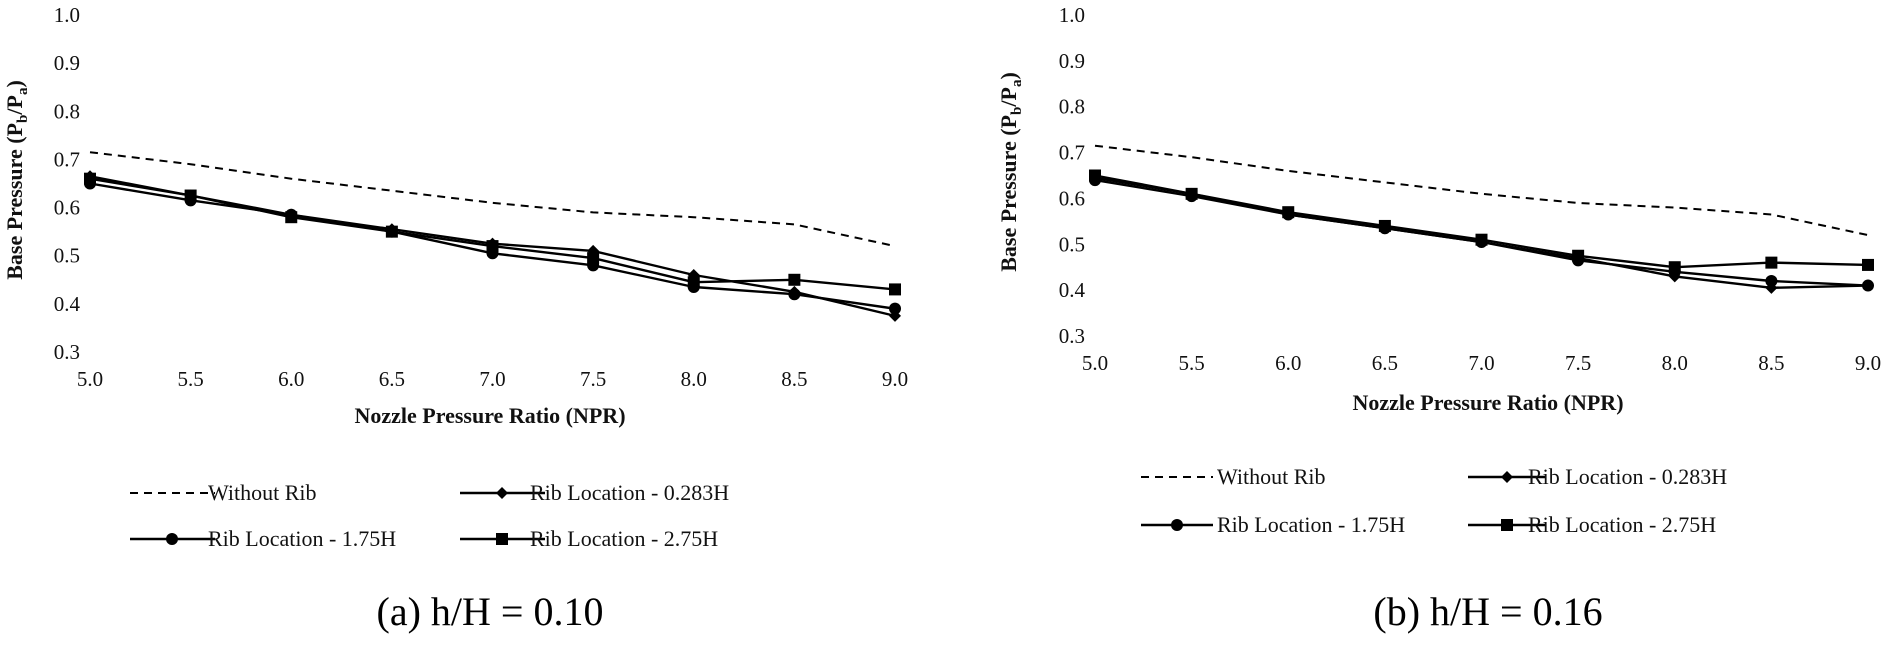 This screenshot has width=1895, height=650. Describe the element at coordinates (1072, 107) in the screenshot. I see `chart-b-y-tick-label: 0.8` at that location.